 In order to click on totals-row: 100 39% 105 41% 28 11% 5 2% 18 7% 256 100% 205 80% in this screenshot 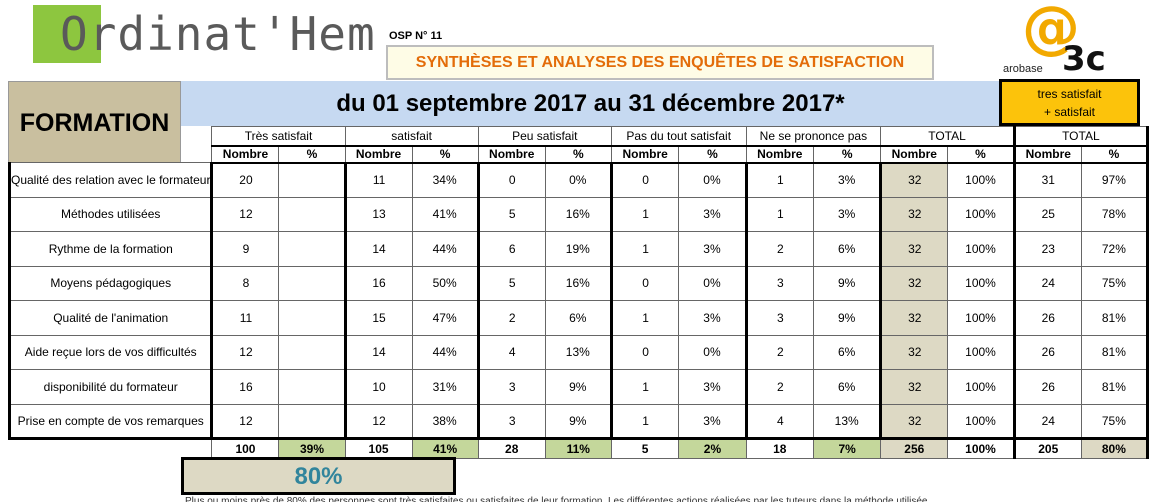, I will do `click(579, 448)`.